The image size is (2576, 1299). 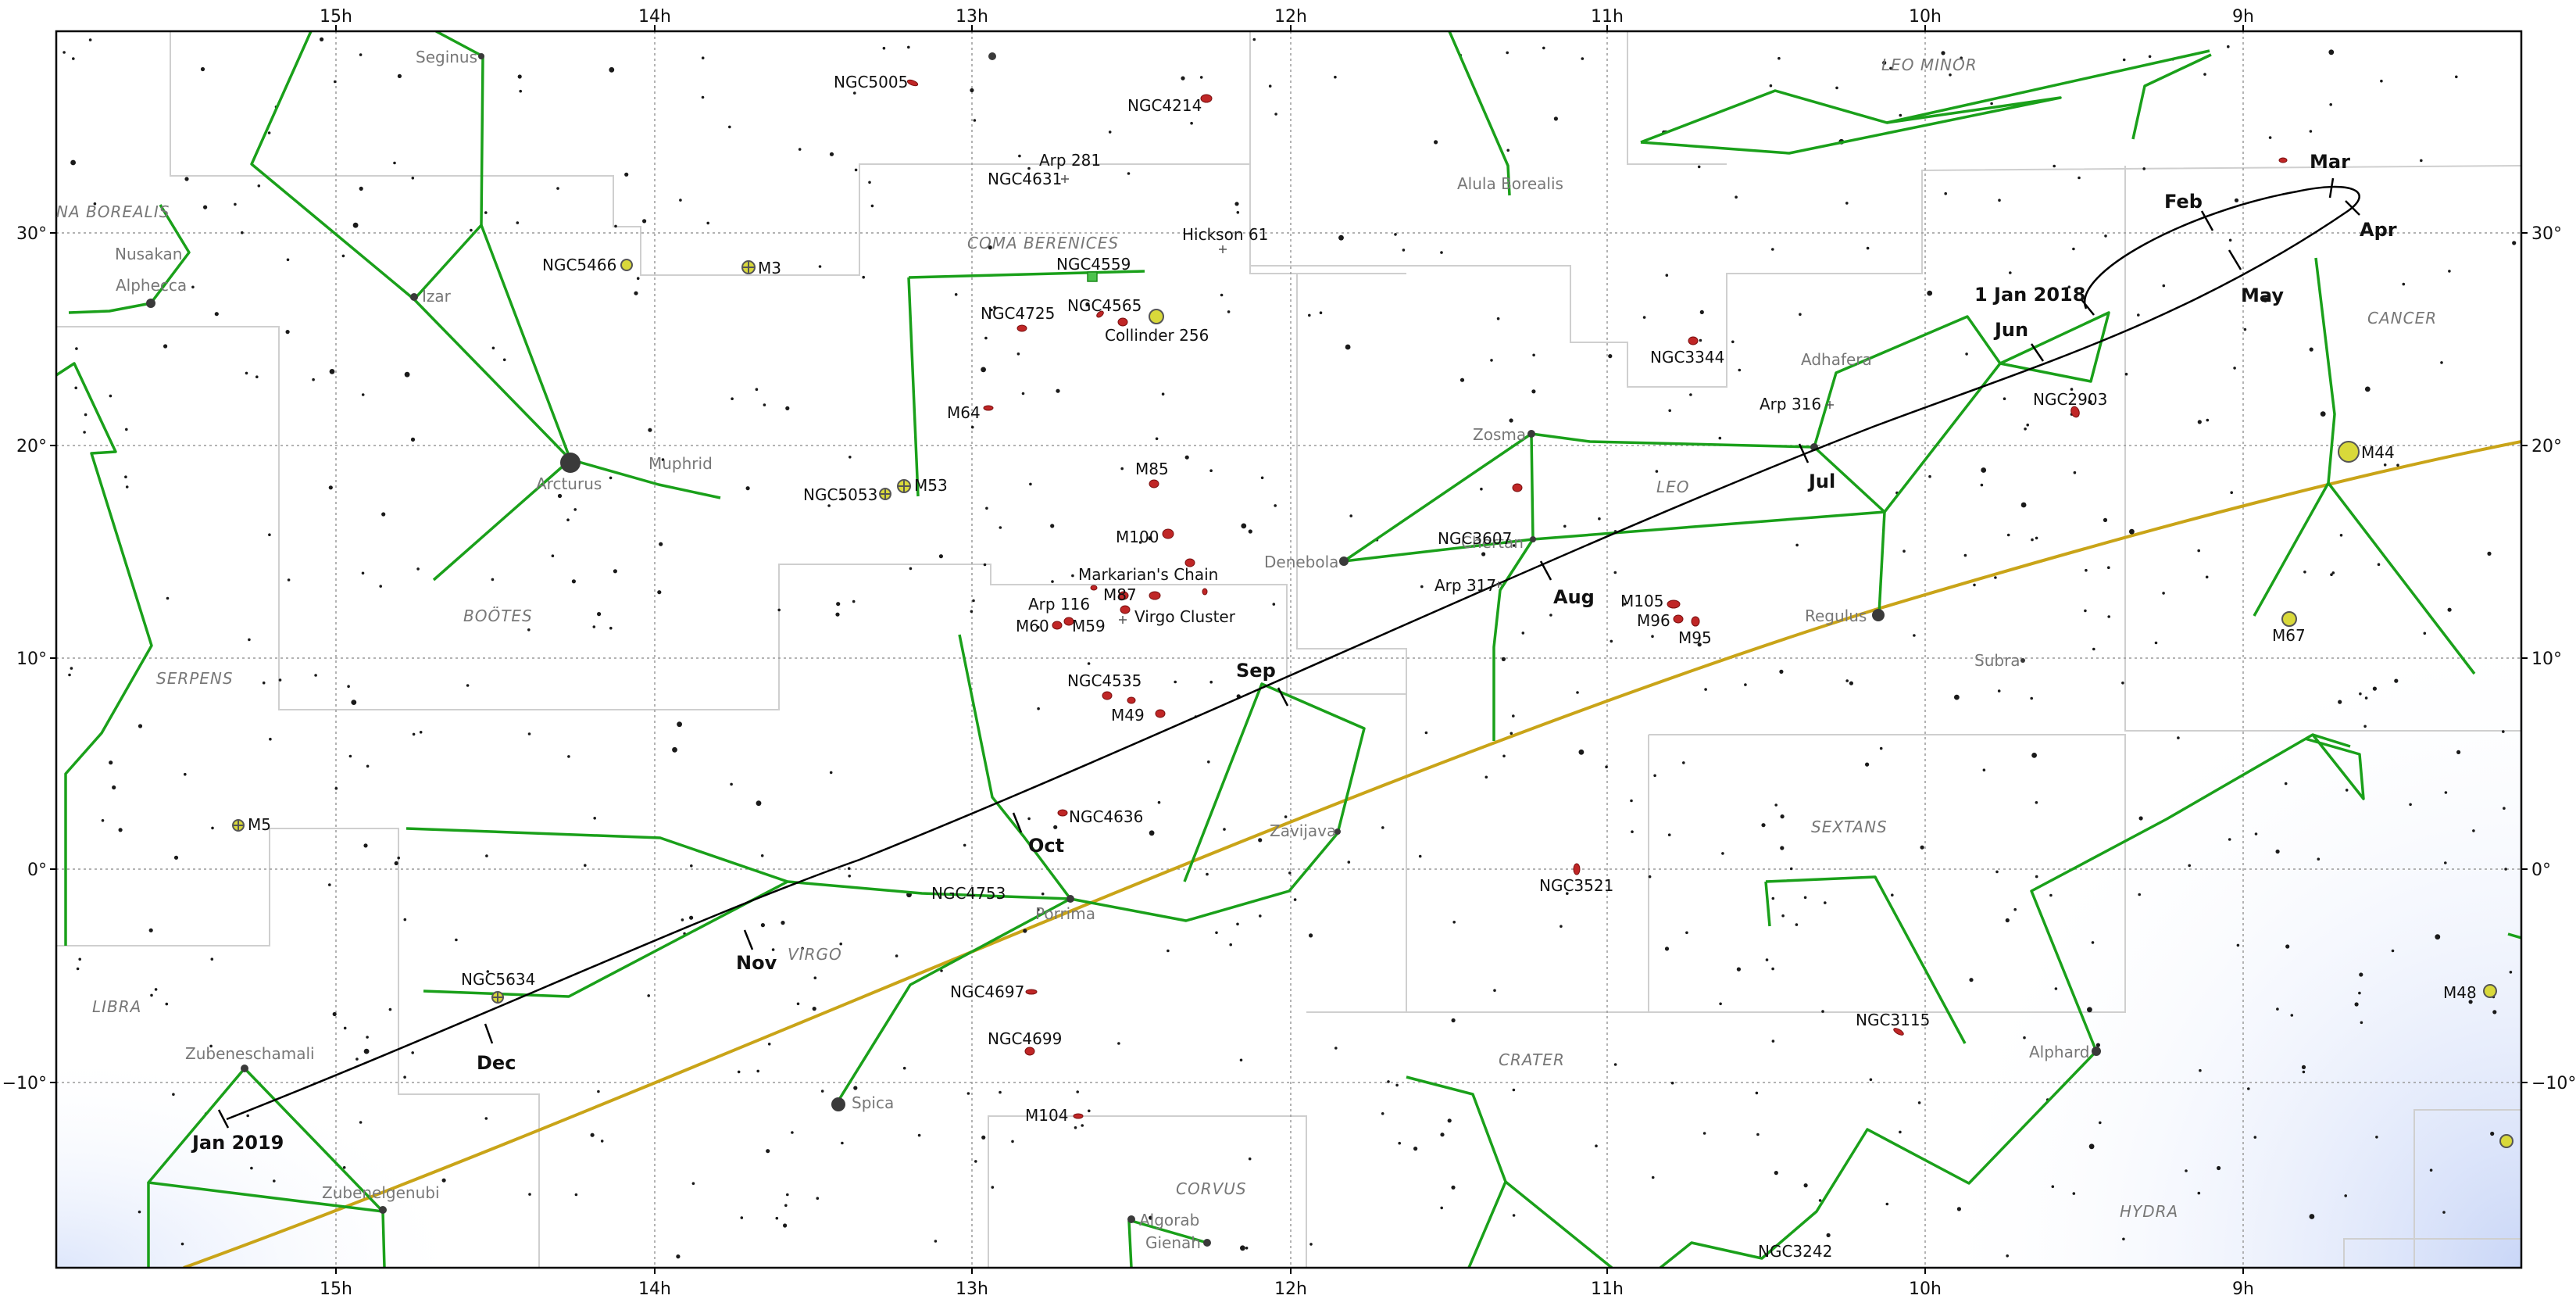 What do you see at coordinates (987, 991) in the screenshot?
I see `dso-label-ngc4697: NGC4697` at bounding box center [987, 991].